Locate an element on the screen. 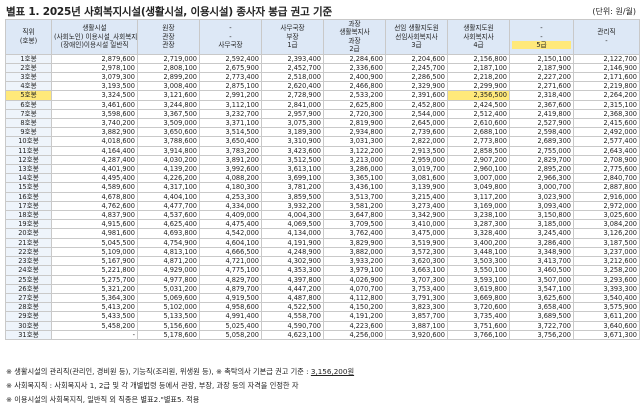  table-cell: 3,857,700 is located at coordinates (416, 316).